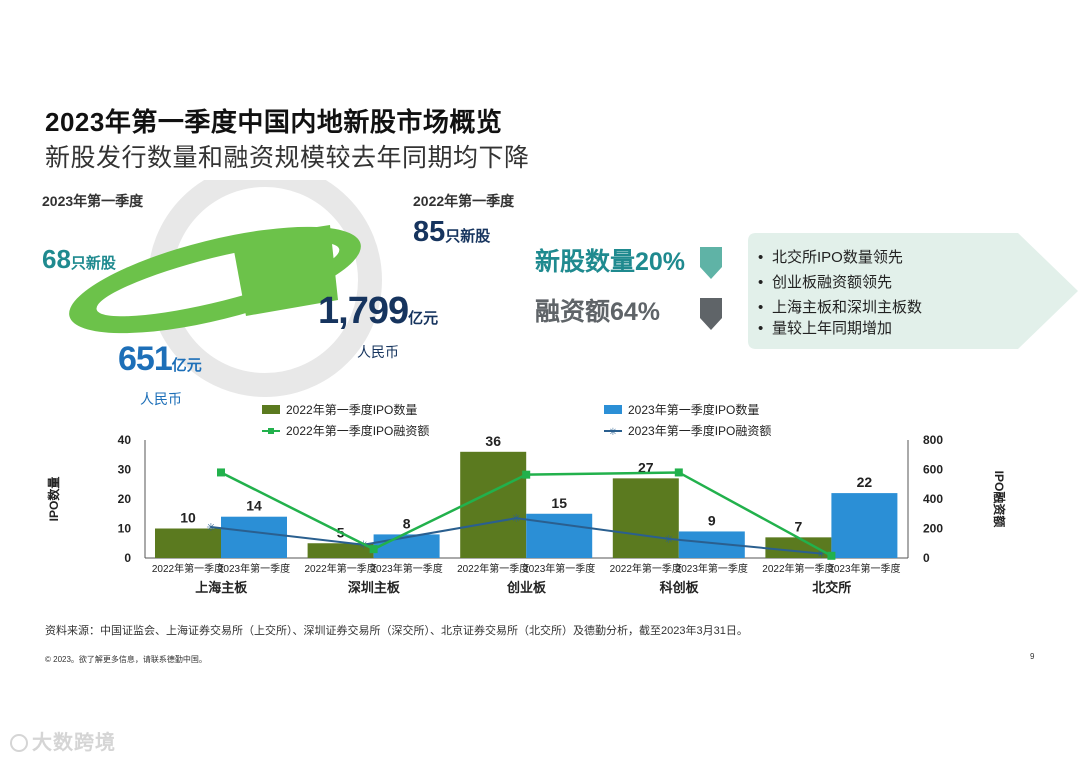  Describe the element at coordinates (125, 470) in the screenshot. I see `y-tick-label: 30` at that location.